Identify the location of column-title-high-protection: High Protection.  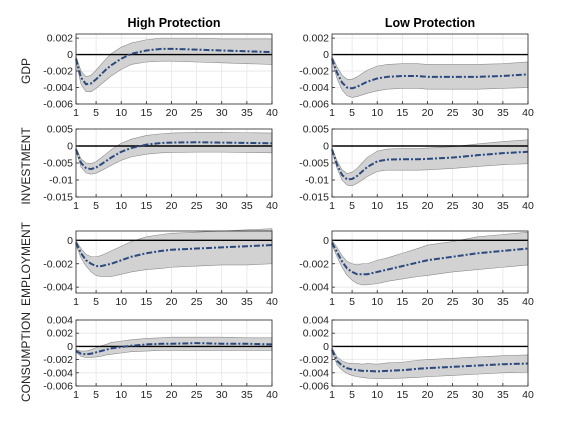
(173, 23).